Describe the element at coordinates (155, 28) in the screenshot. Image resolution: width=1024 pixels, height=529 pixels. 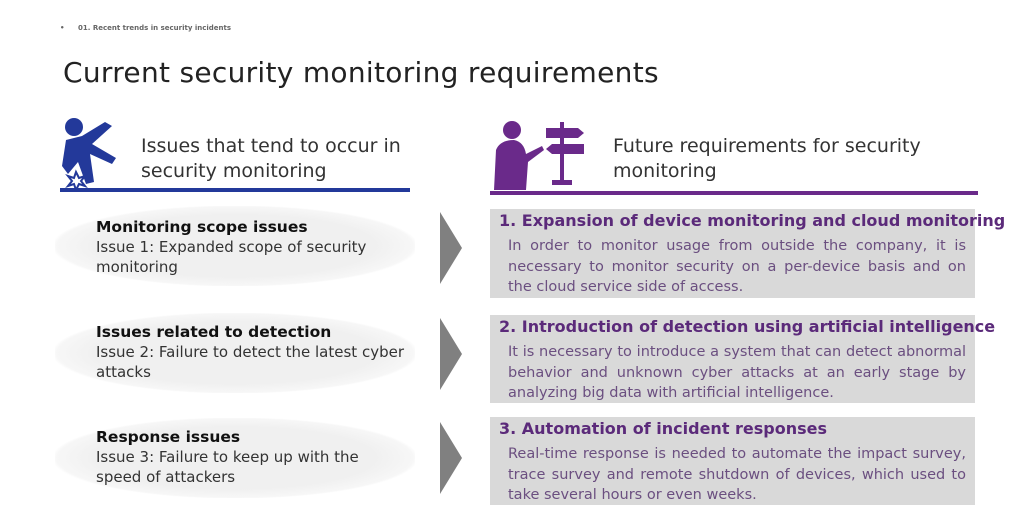
I see `breadcrumb-text: 01. Recent trends in security incidents` at that location.